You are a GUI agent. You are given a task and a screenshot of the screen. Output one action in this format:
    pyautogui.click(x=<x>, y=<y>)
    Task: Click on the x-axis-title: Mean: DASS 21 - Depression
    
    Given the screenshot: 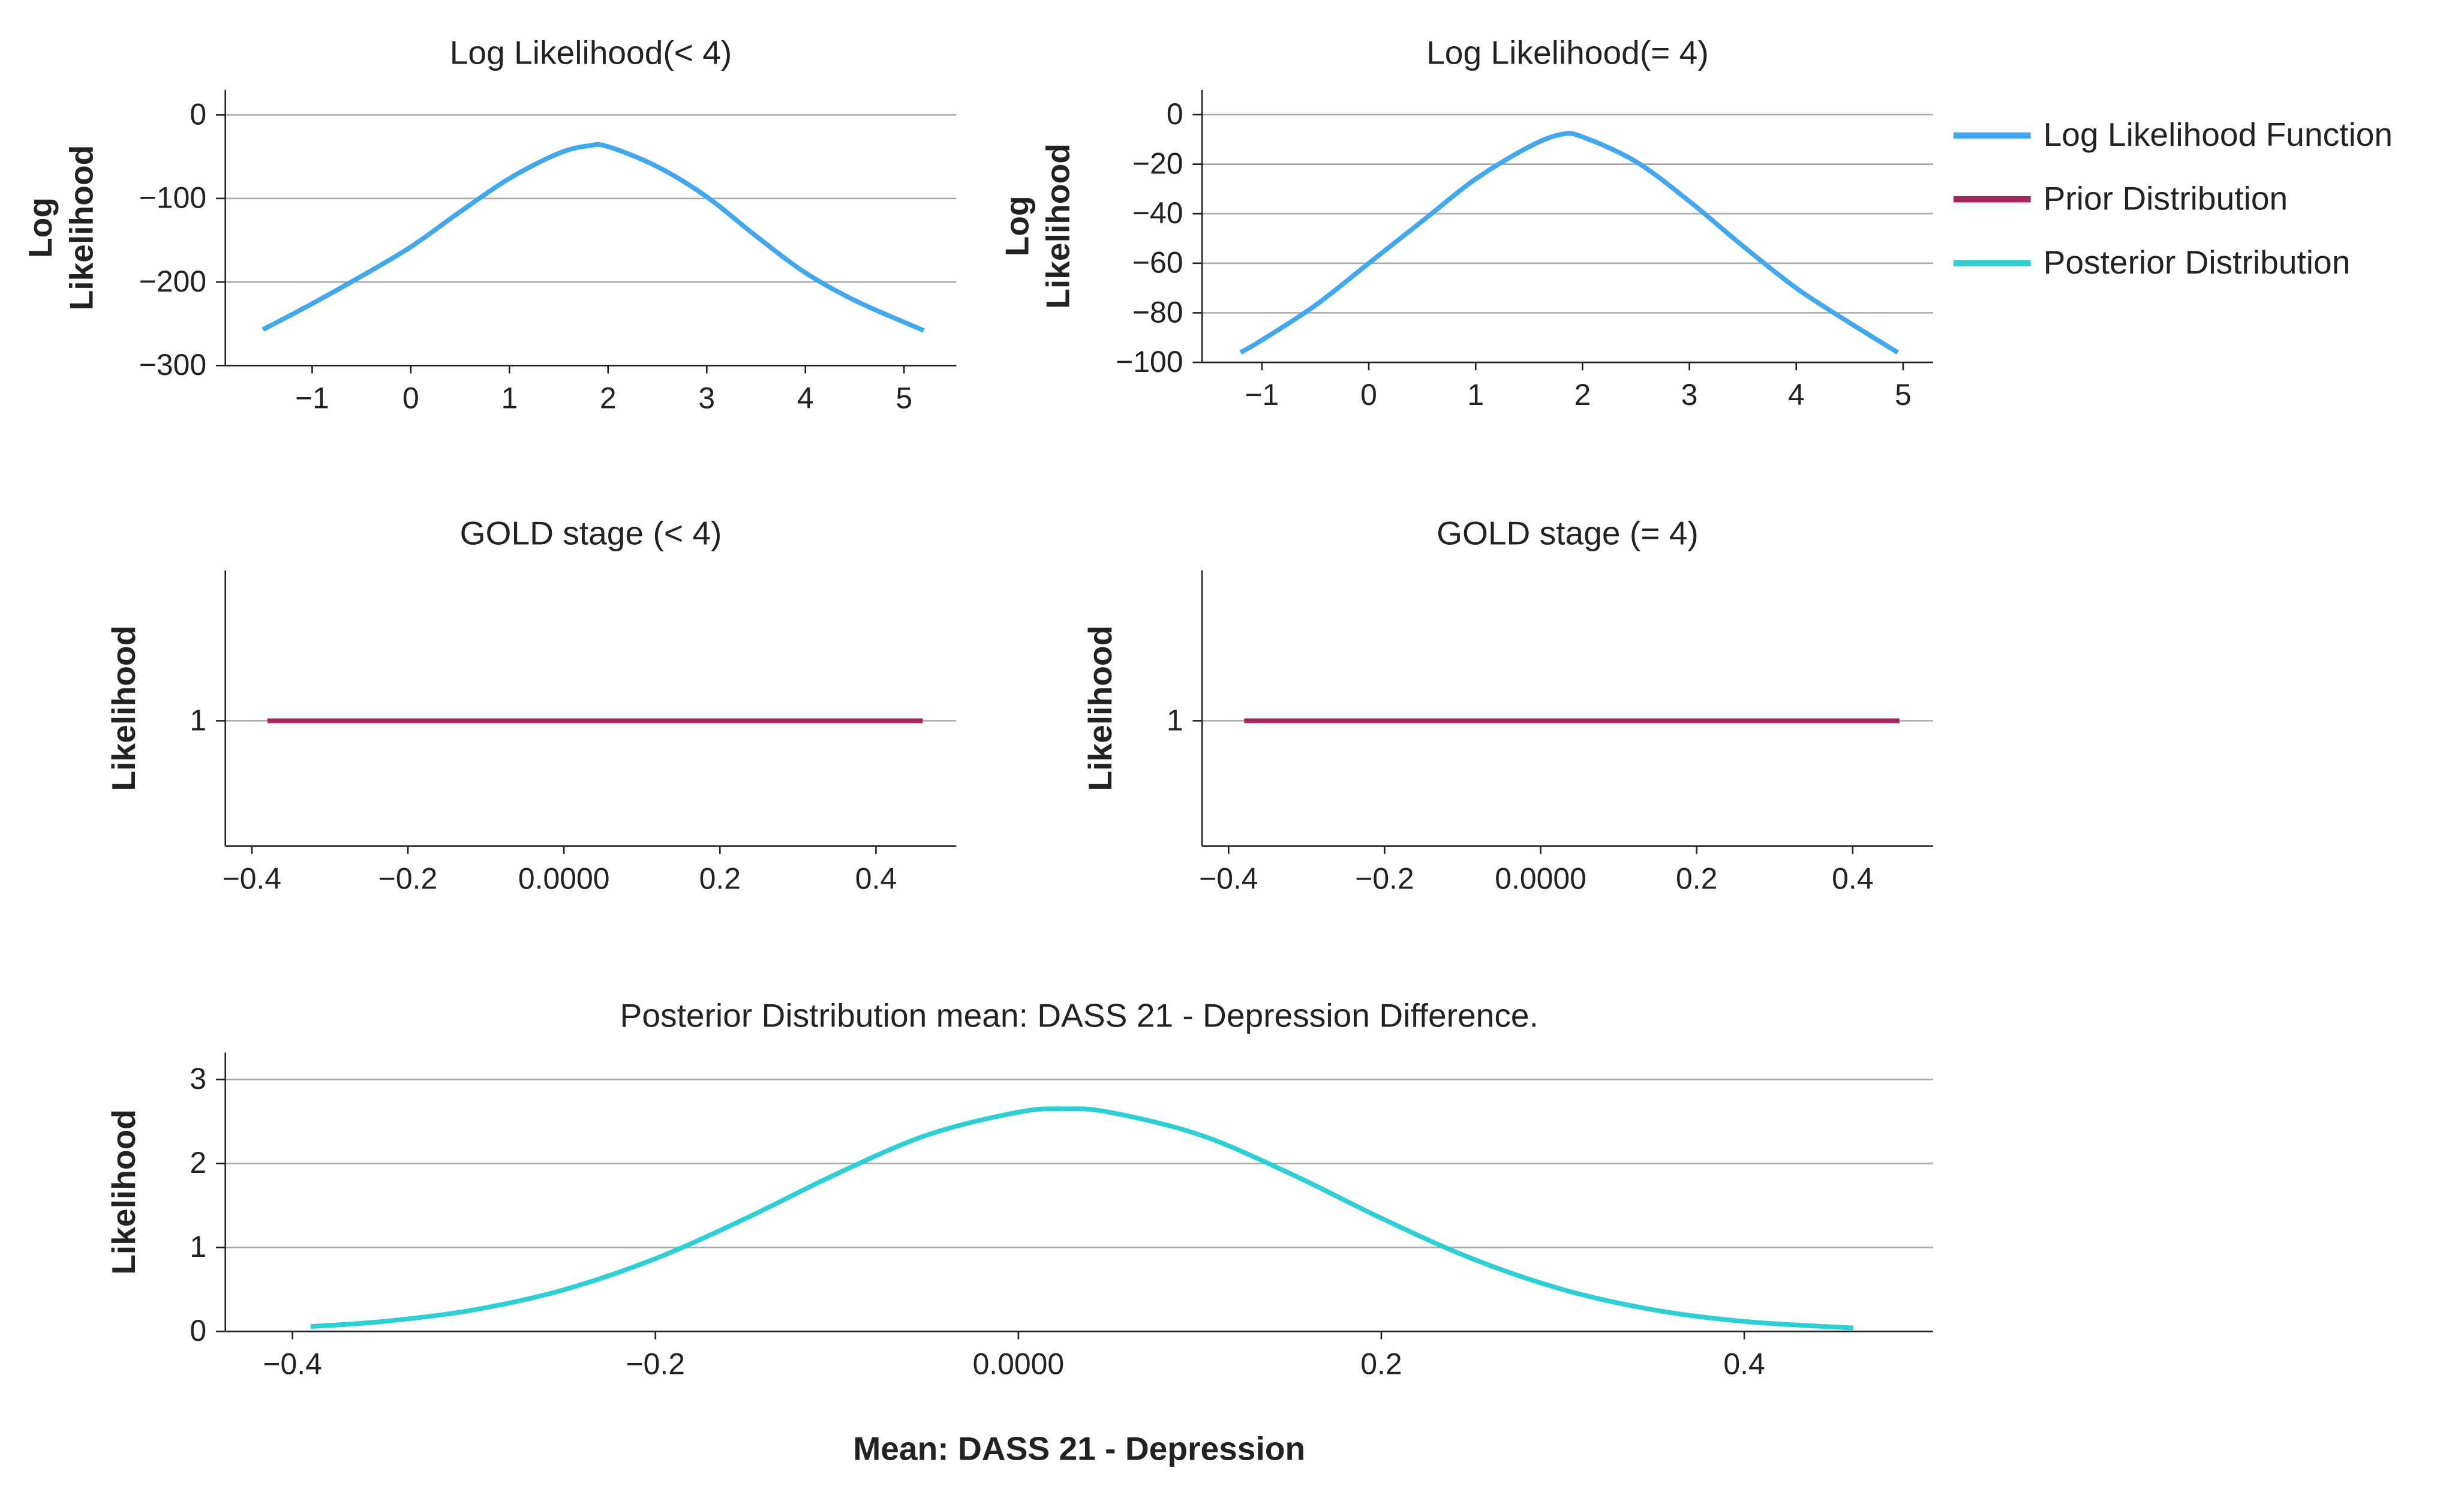 What is the action you would take?
    pyautogui.click(x=1079, y=1448)
    